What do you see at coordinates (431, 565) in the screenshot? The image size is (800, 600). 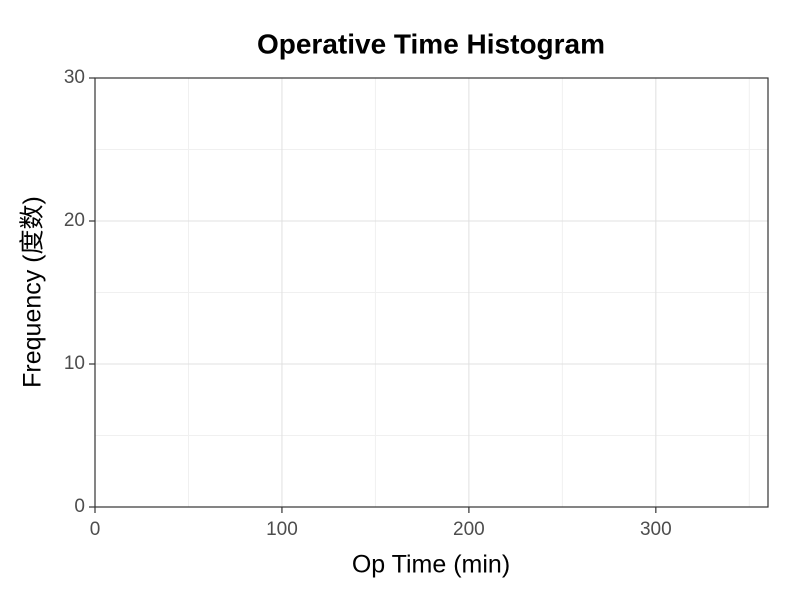 I see `x-axis-label: Op Time (min)` at bounding box center [431, 565].